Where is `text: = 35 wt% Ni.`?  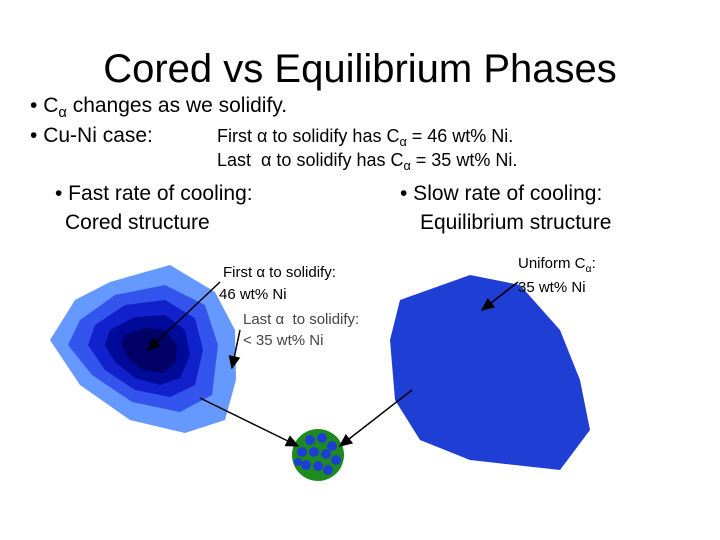
text: = 35 wt% Ni. is located at coordinates (464, 160).